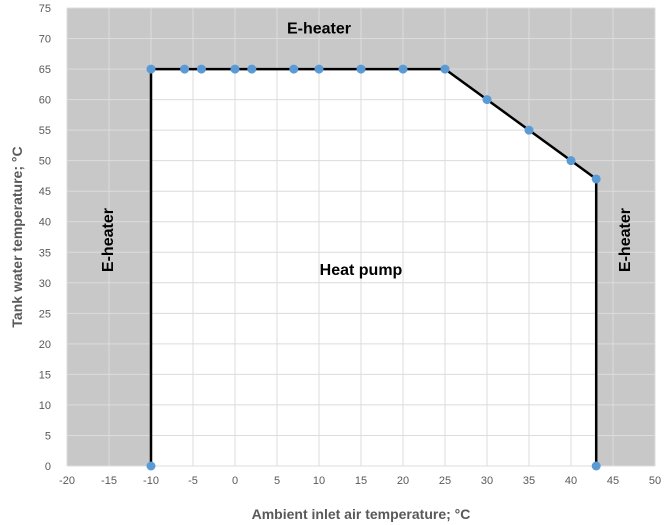  What do you see at coordinates (45, 70) in the screenshot?
I see `y-tick-label: 65` at bounding box center [45, 70].